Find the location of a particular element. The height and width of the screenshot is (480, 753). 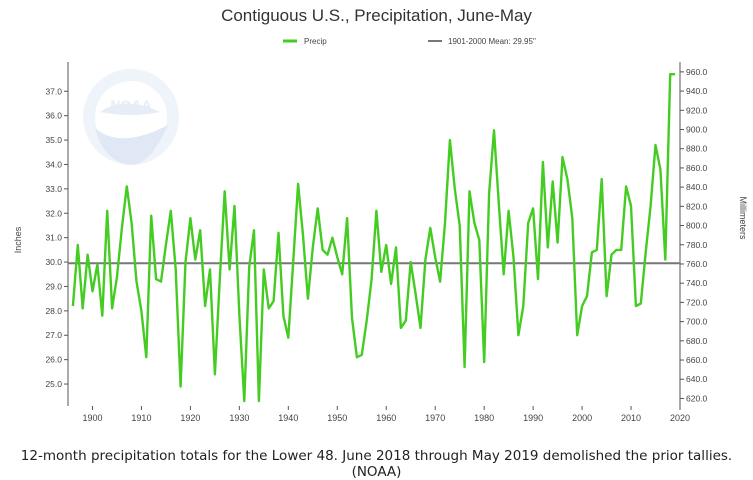

x-tick-label: 1990 is located at coordinates (533, 418).